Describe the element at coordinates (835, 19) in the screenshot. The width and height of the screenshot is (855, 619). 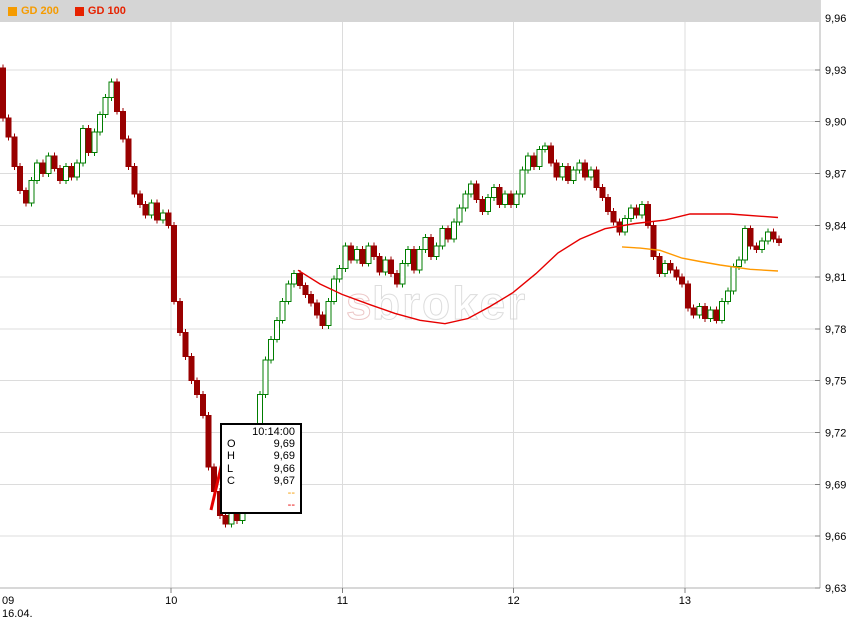
I see `y-axis-label: 9,96` at that location.